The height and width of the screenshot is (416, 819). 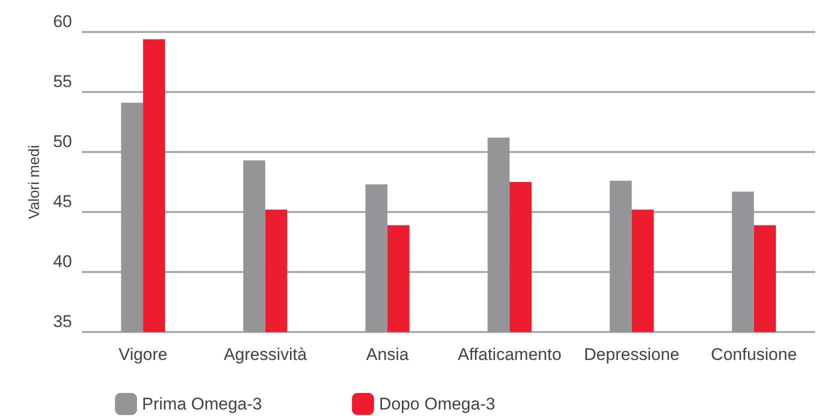 What do you see at coordinates (62, 201) in the screenshot?
I see `y-tick-label: 45` at bounding box center [62, 201].